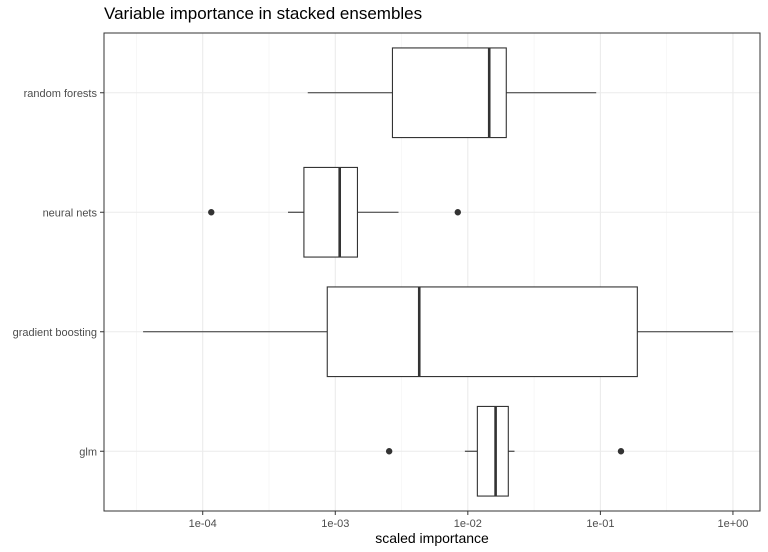 The height and width of the screenshot is (552, 768). I want to click on x-tick-label: 1e-03, so click(335, 524).